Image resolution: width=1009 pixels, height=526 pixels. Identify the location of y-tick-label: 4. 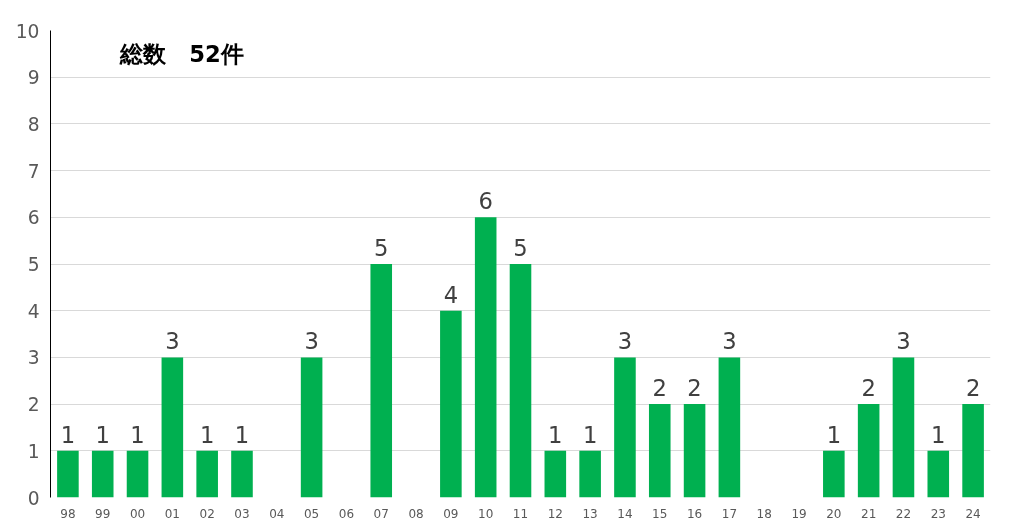
(33, 311).